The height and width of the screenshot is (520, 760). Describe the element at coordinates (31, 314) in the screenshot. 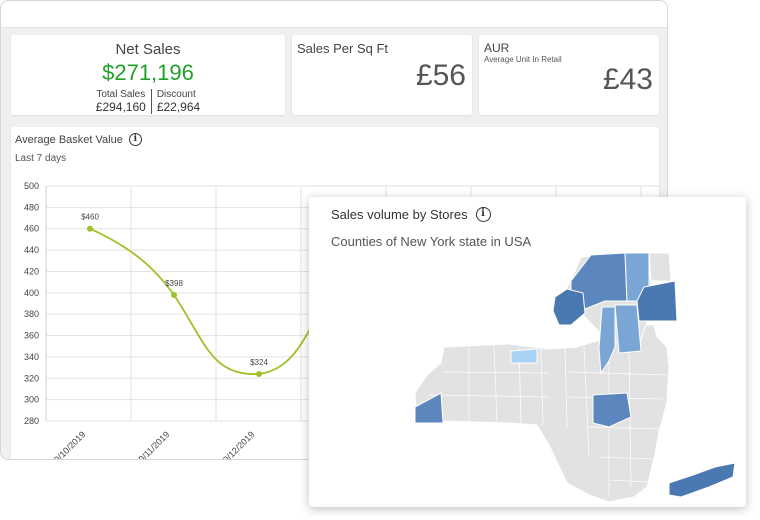

I see `y-tick-label: 380` at that location.